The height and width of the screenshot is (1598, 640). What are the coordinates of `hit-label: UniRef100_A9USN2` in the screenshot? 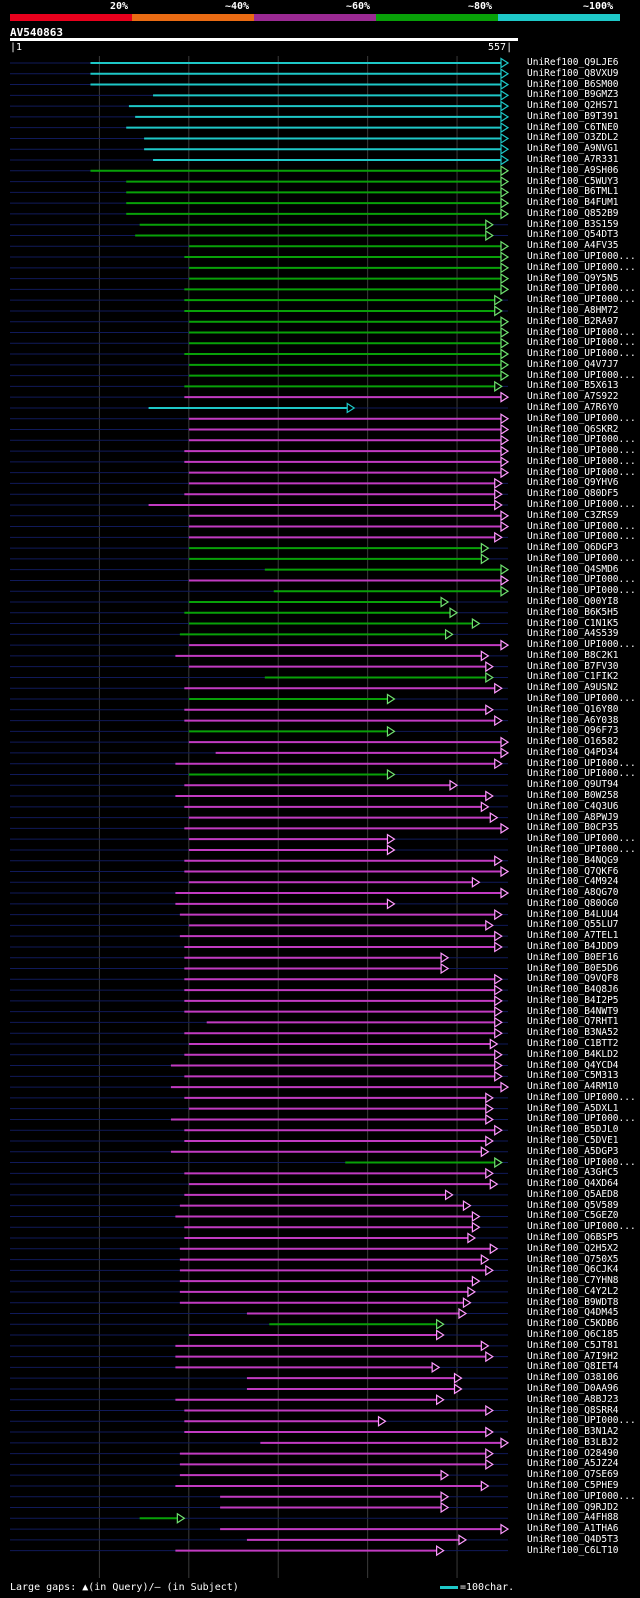 It's located at (573, 688).